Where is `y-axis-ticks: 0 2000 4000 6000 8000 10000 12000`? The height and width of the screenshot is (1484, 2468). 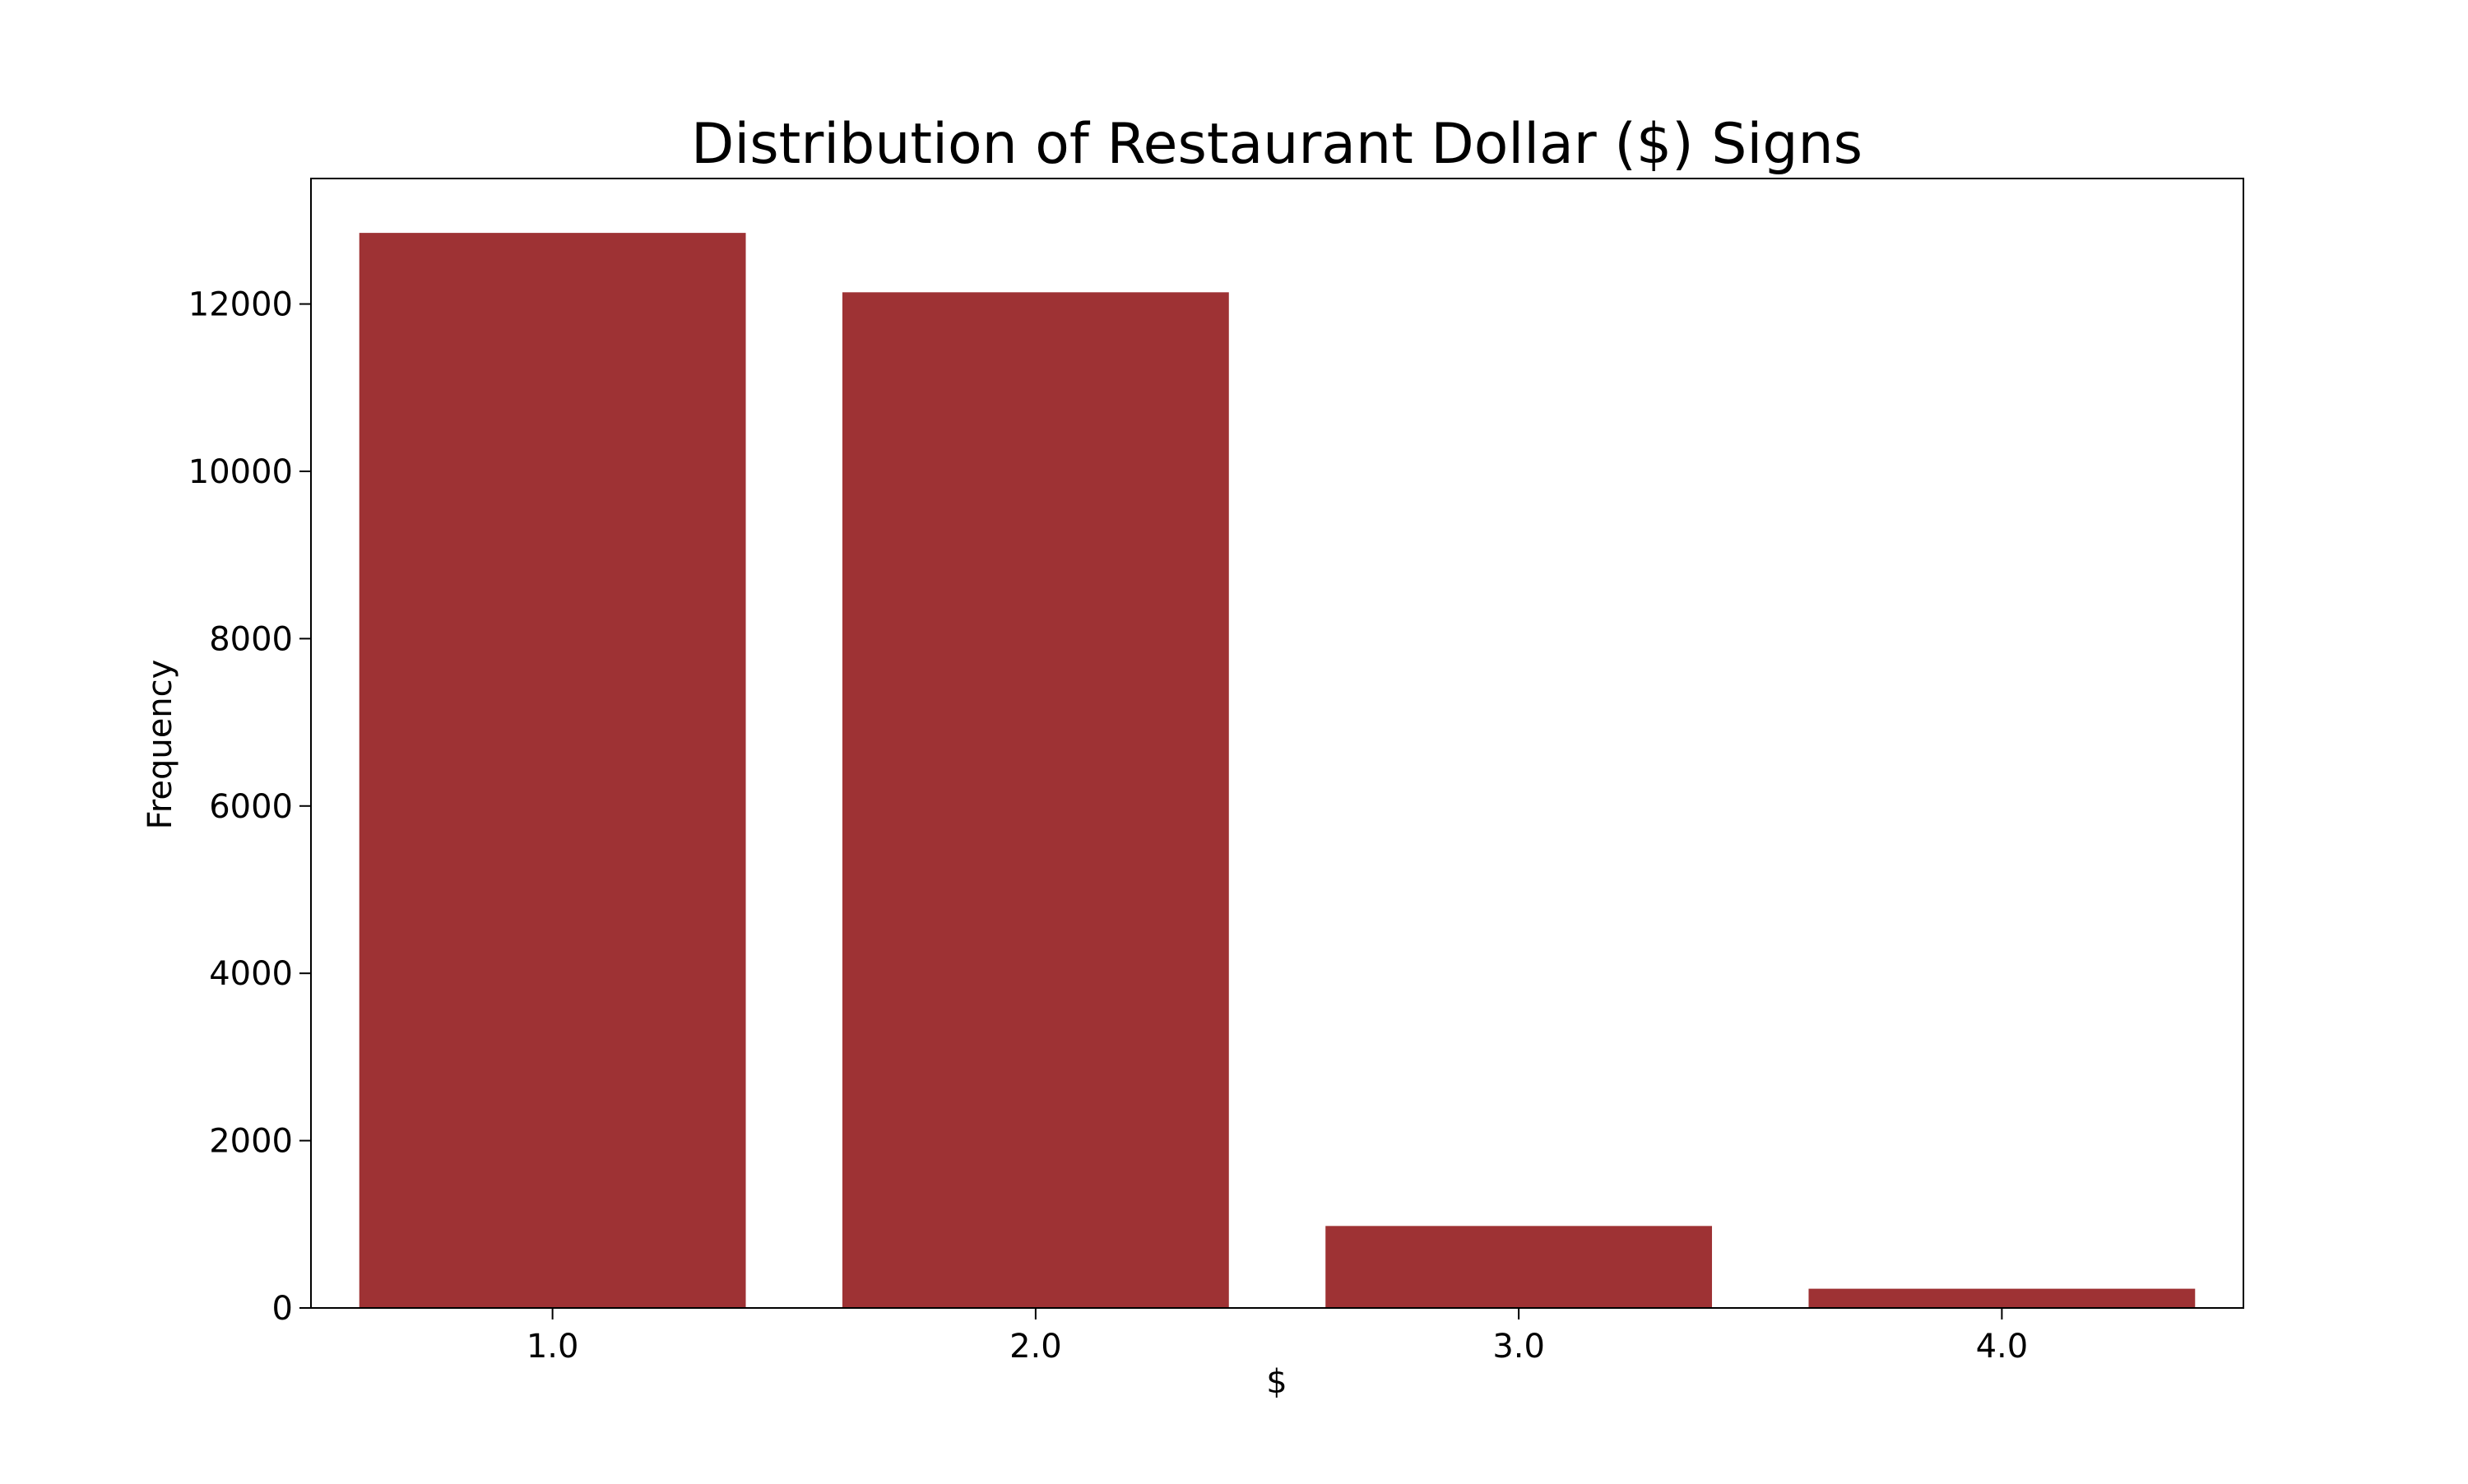
y-axis-ticks: 0 2000 4000 6000 8000 10000 12000 is located at coordinates (249, 807).